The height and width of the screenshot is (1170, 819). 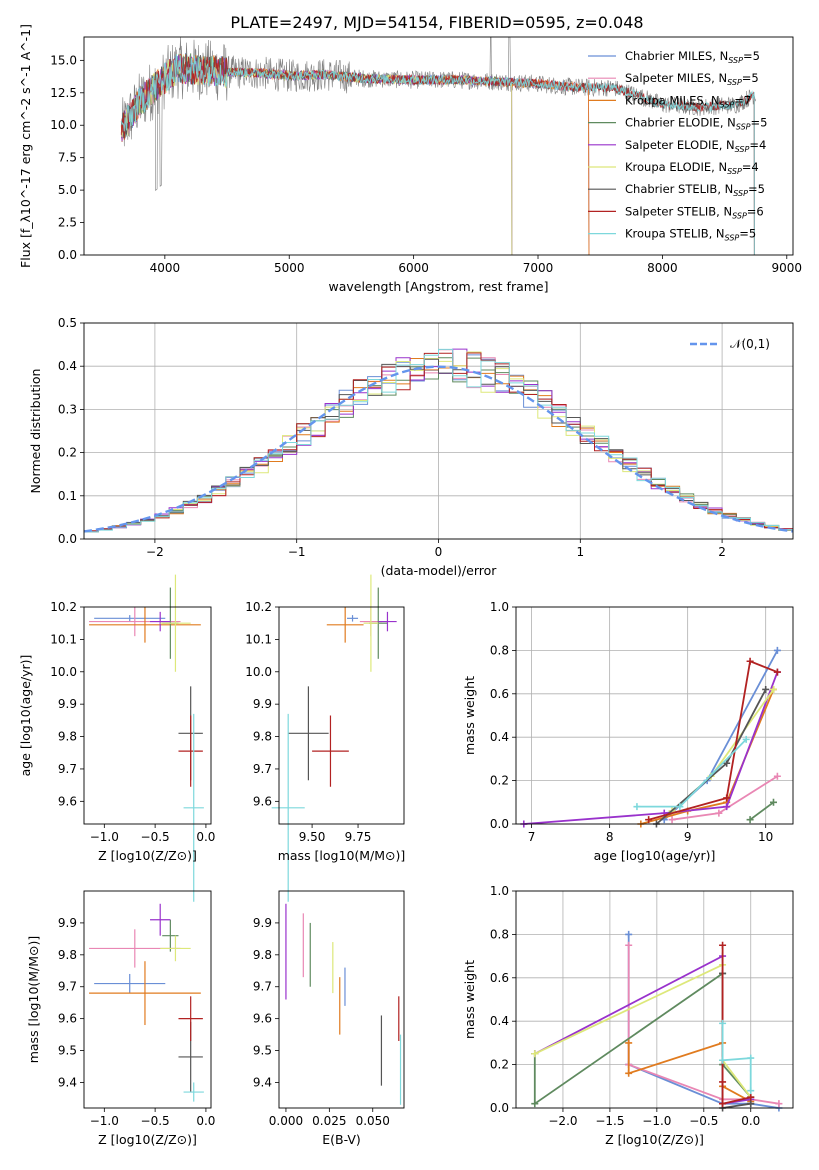 I want to click on z-age-points, so click(x=146, y=738).